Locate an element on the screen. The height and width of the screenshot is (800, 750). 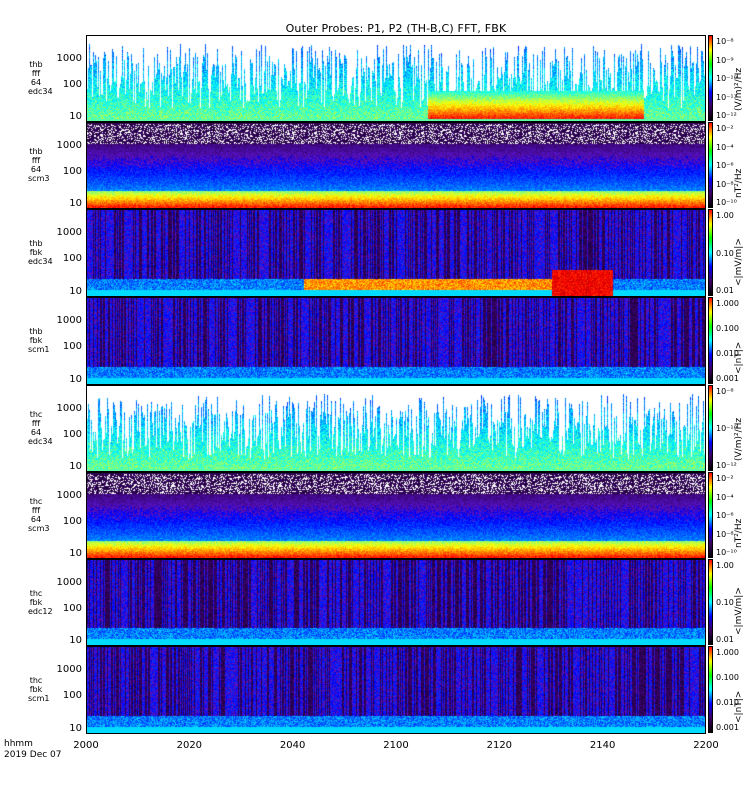
x-tick-label: 2000 is located at coordinates (86, 745).